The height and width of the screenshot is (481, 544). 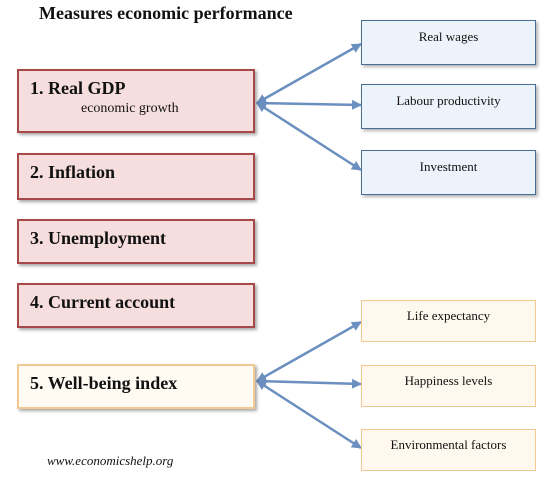 I want to click on measure-label: 1. Real GDP, so click(x=78, y=88).